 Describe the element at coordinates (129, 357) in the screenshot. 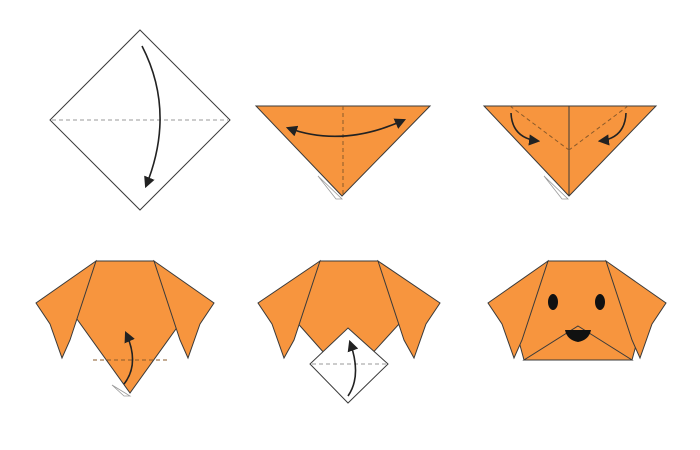

I see `step-4-fold-arrow` at that location.